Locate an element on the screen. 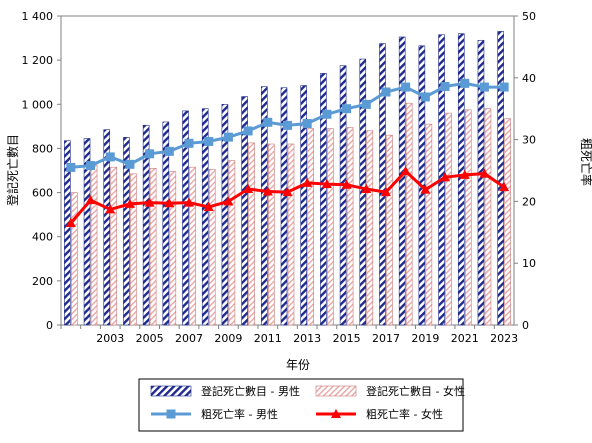  point-rate-female-2021 is located at coordinates (464, 174).